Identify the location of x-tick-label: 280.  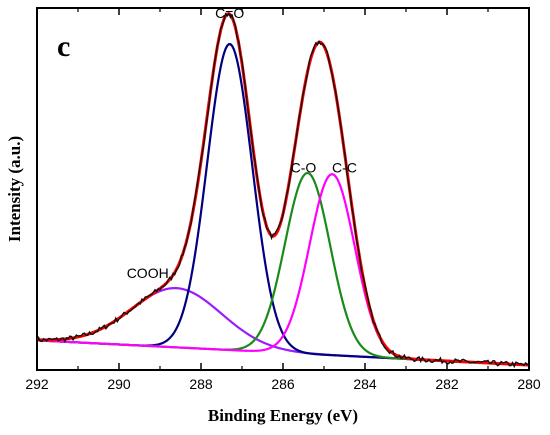
(529, 384).